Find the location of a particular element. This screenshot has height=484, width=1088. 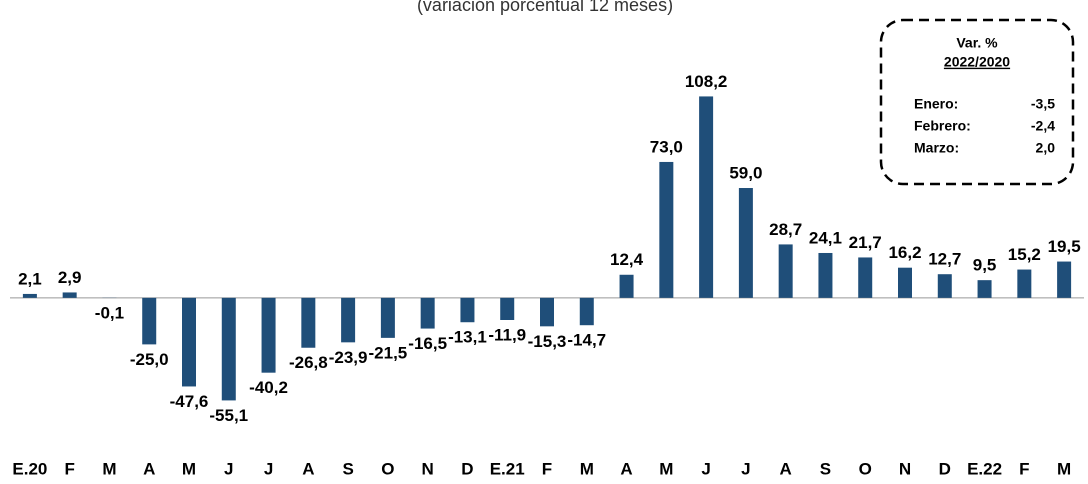

value-label: -25,0 is located at coordinates (149, 359).